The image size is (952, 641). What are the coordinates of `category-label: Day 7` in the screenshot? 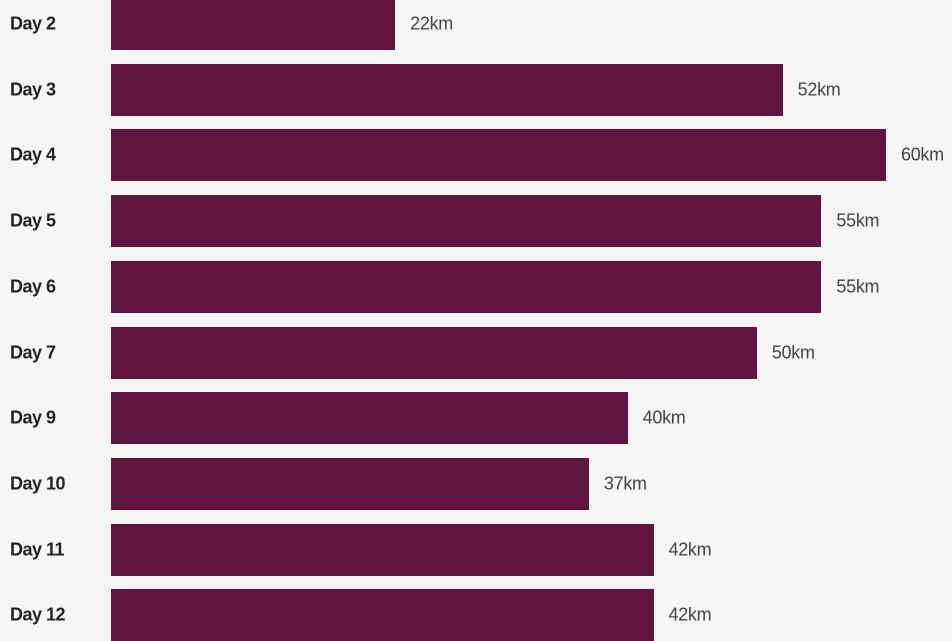 It's located at (33, 352).